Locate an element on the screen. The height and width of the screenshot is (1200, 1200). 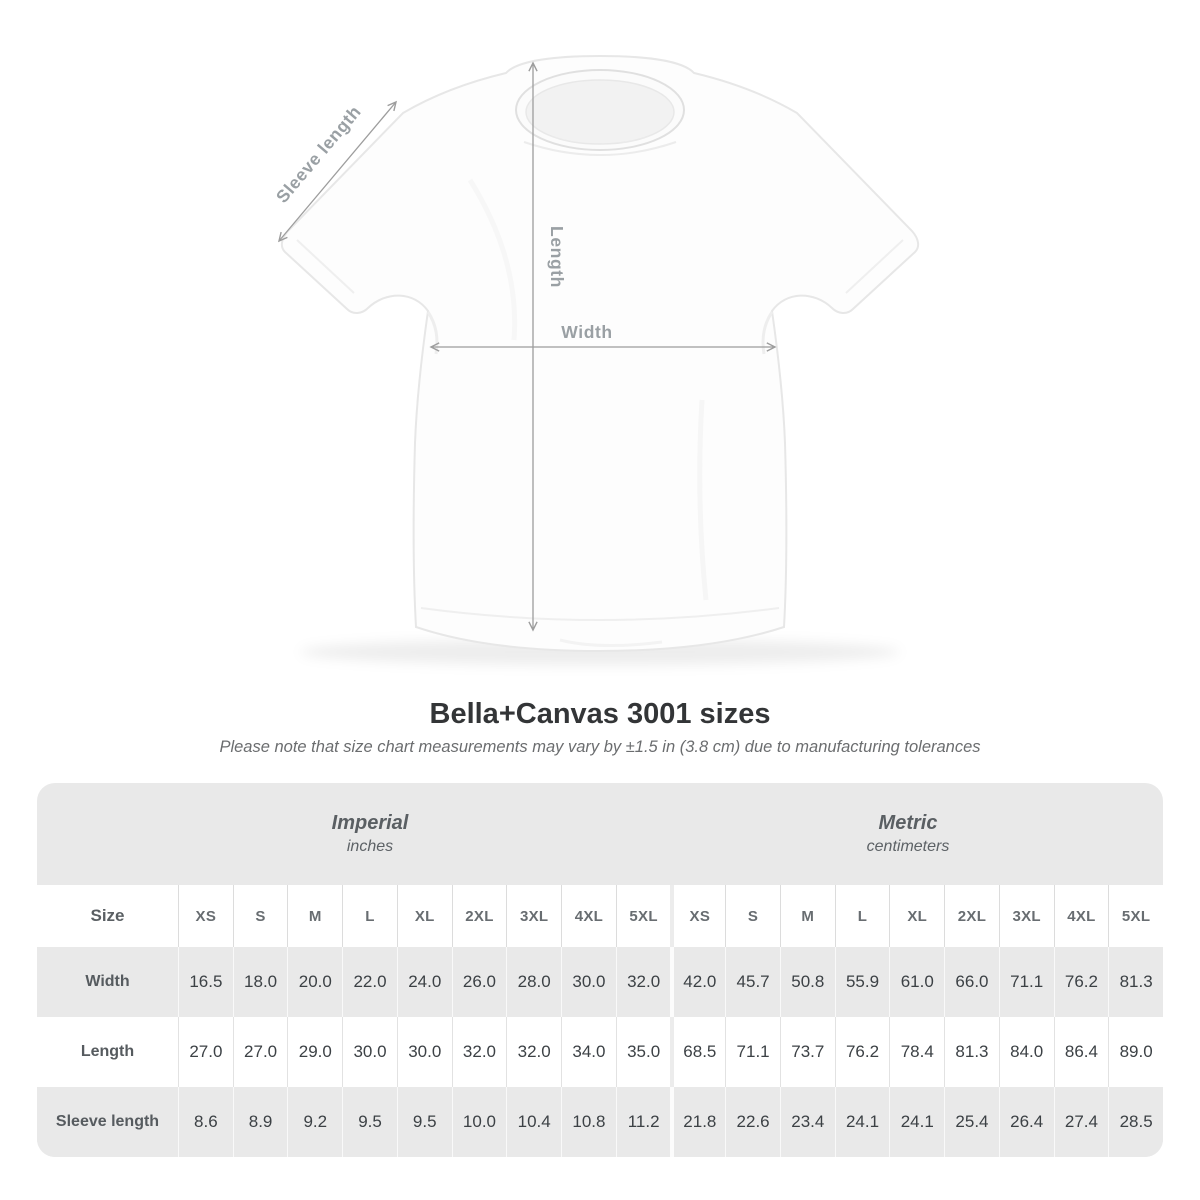
width-measure-label: Width is located at coordinates (586, 332).